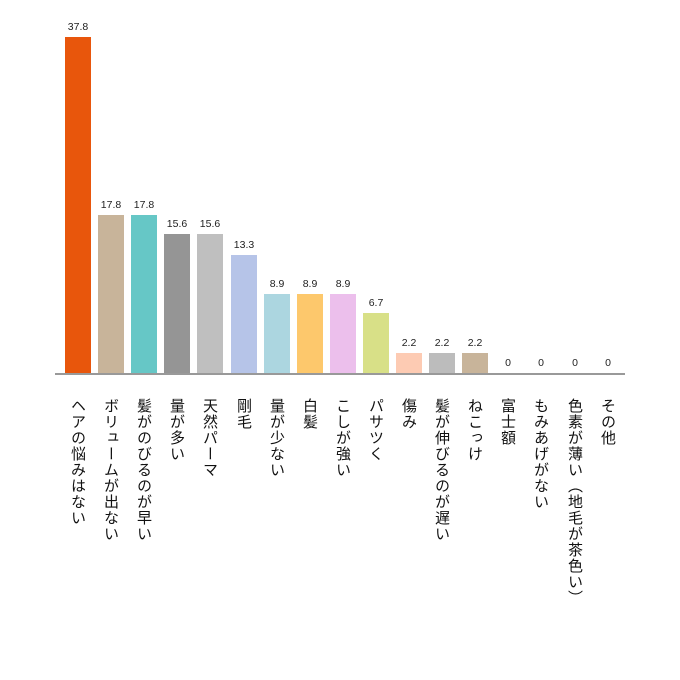  What do you see at coordinates (177, 430) in the screenshot?
I see `category-label: 量が多い` at bounding box center [177, 430].